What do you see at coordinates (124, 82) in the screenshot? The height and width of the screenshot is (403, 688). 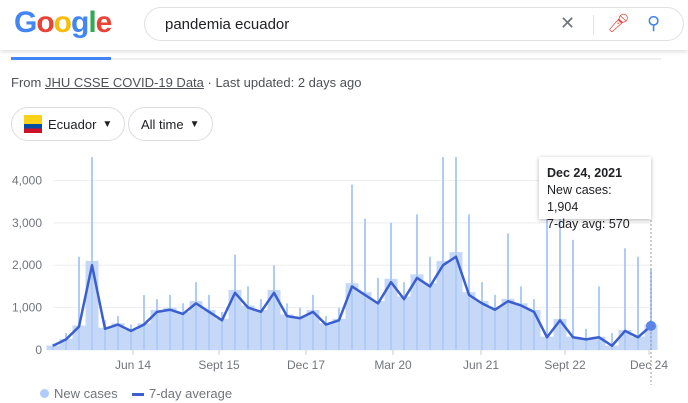 I see `source-link: JHU CSSE COVID-19 Data` at bounding box center [124, 82].